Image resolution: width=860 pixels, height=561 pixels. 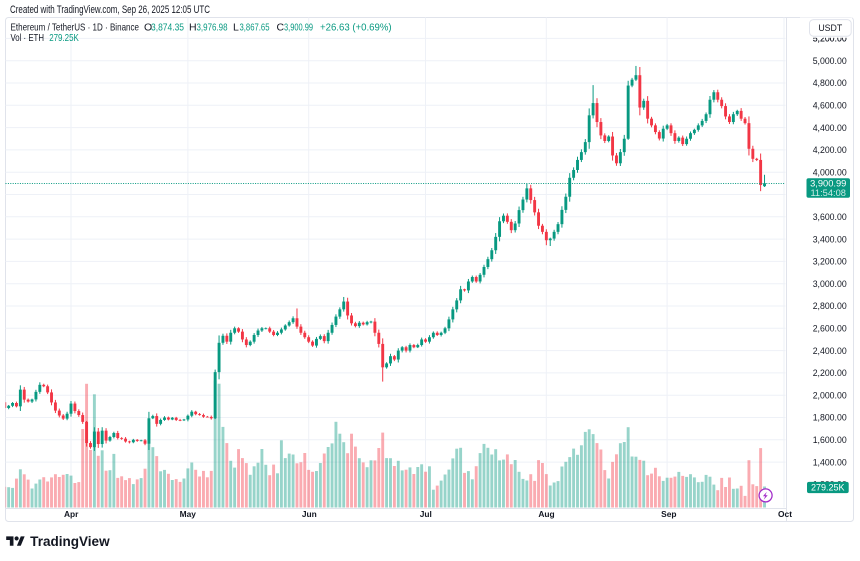 I want to click on svg-text: 3,600.00, so click(x=830, y=217).